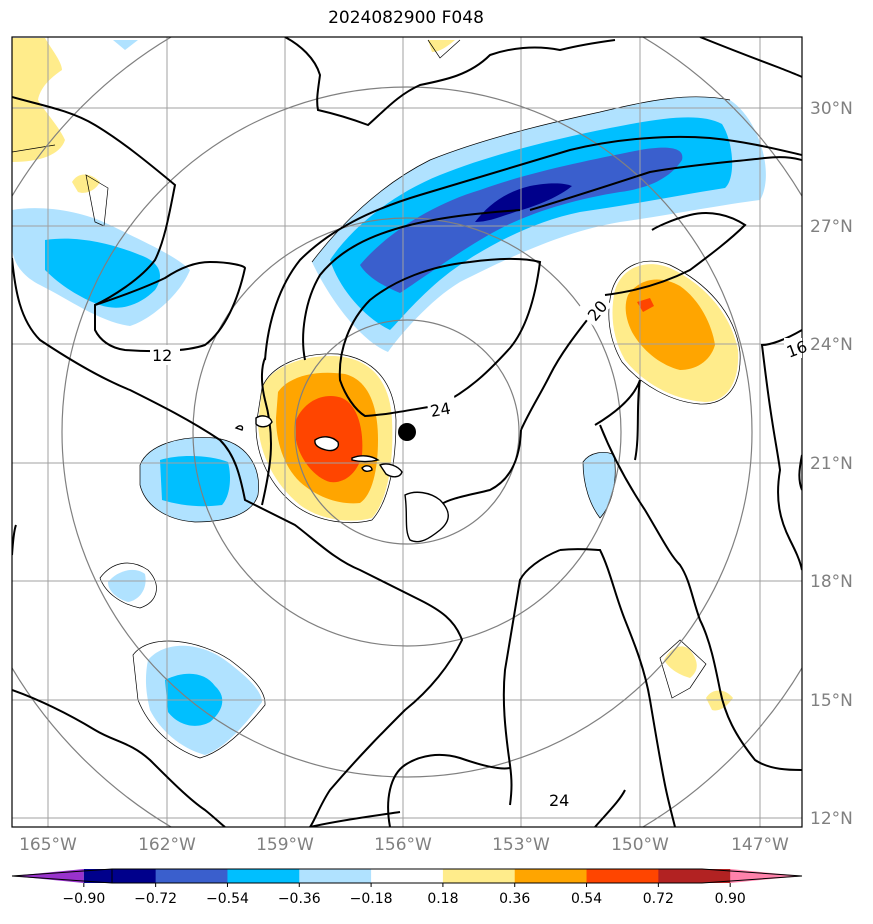 The height and width of the screenshot is (924, 873). Describe the element at coordinates (586, 899) in the screenshot. I see `colorbar-tick-label: 0.54` at that location.